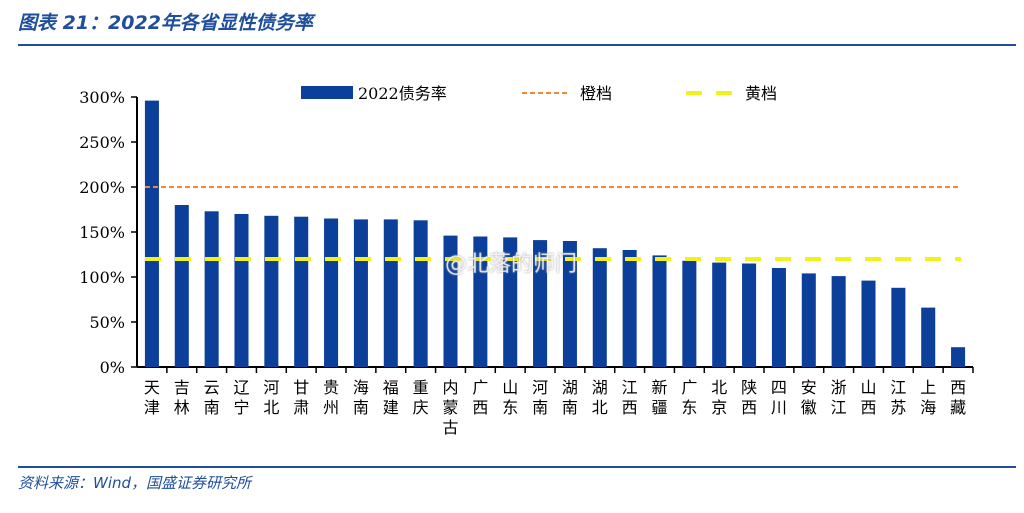 The width and height of the screenshot is (1024, 513). Describe the element at coordinates (421, 397) in the screenshot. I see `x-tick-label: 重庆` at that location.